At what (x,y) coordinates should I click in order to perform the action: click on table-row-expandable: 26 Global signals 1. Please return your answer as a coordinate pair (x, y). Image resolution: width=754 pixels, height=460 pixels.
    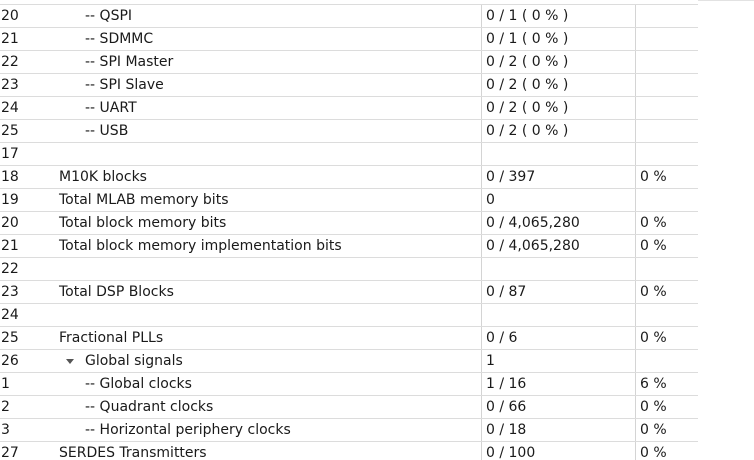
    Looking at the image, I should click on (349, 360).